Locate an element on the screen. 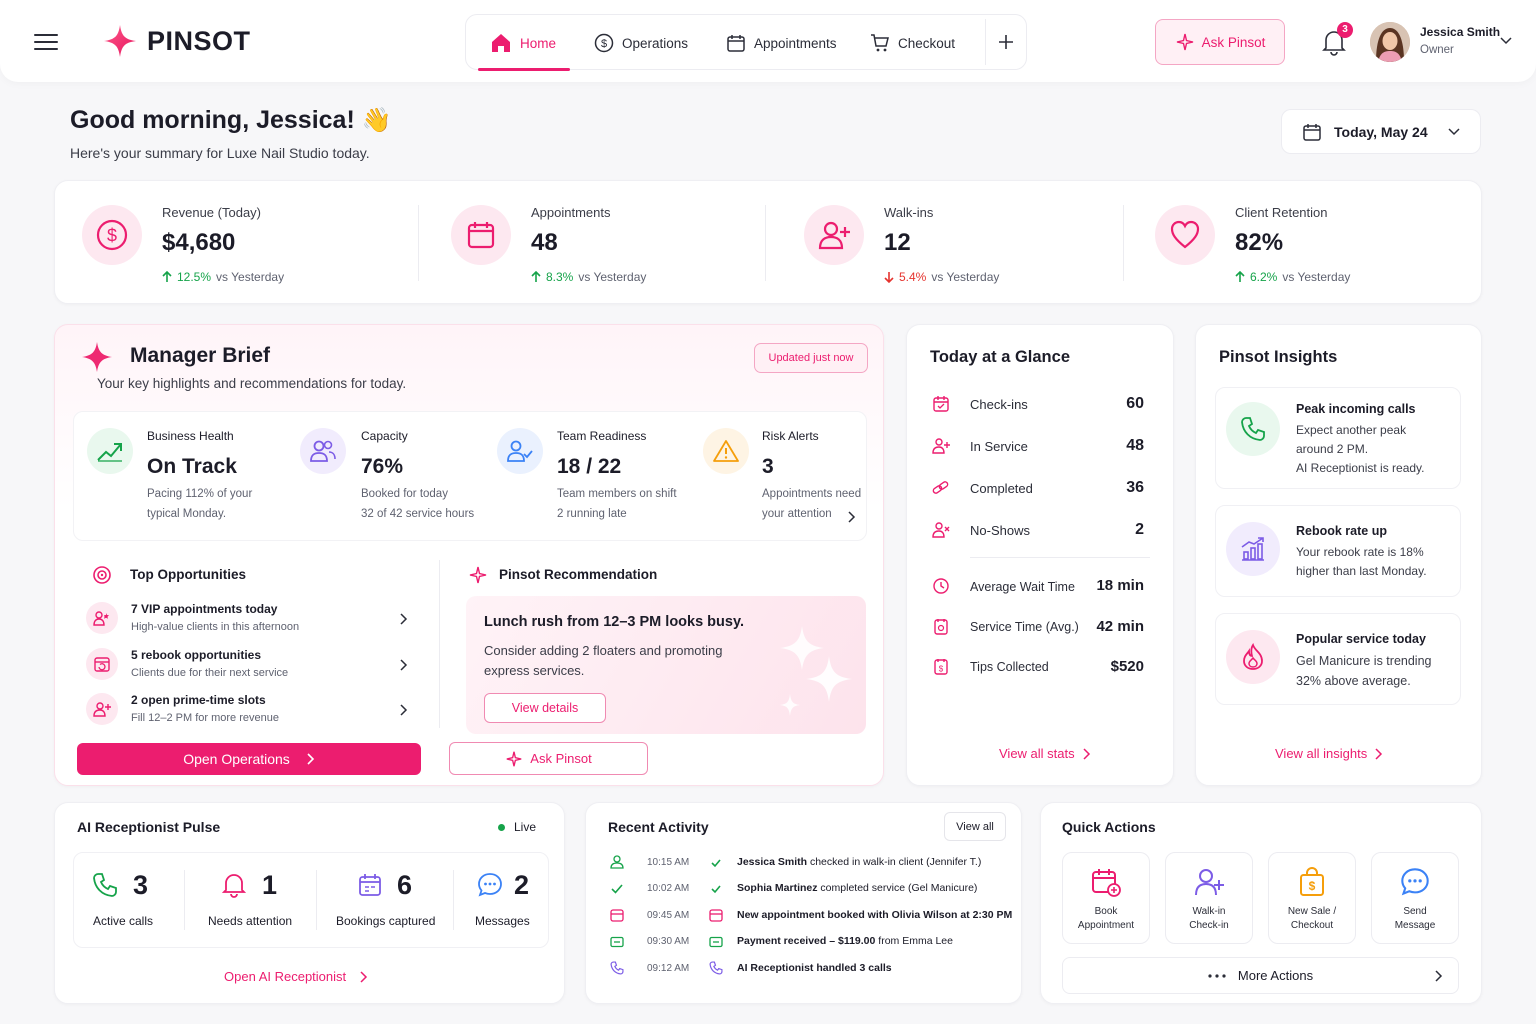 This screenshot has height=1024, width=1536. glance-checkins-value: 60 is located at coordinates (1135, 403).